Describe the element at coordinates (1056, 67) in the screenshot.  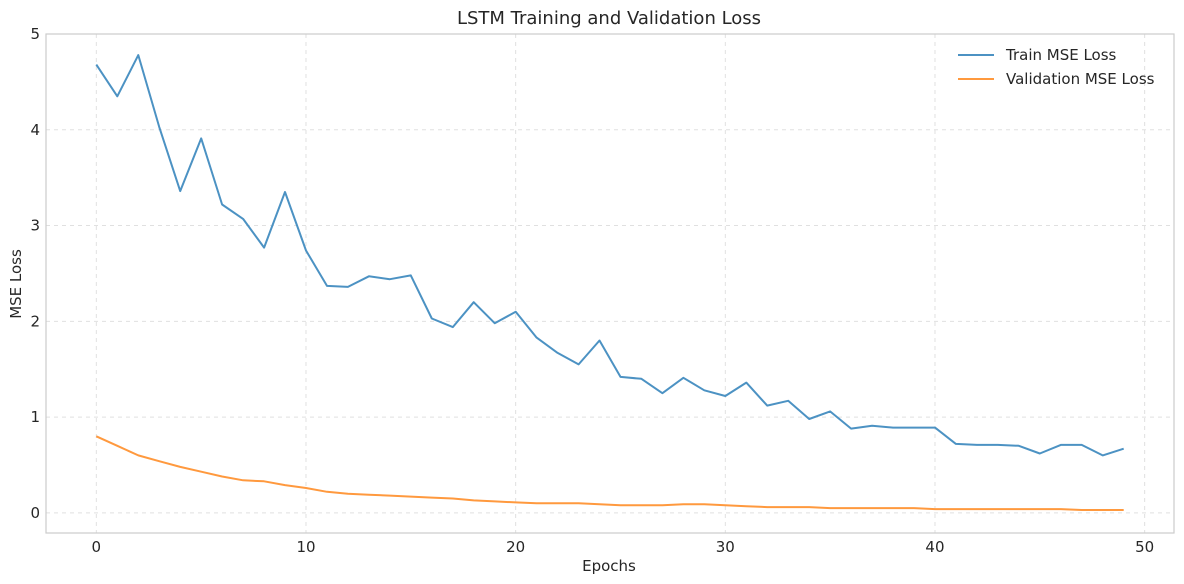
I see `legend: Train MSE Loss Validation MSE Loss` at that location.